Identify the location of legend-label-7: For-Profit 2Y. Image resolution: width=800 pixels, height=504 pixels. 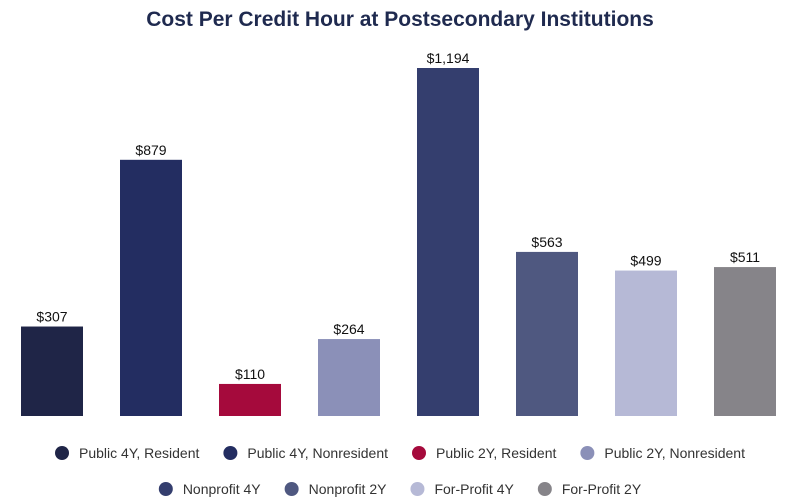
(602, 489).